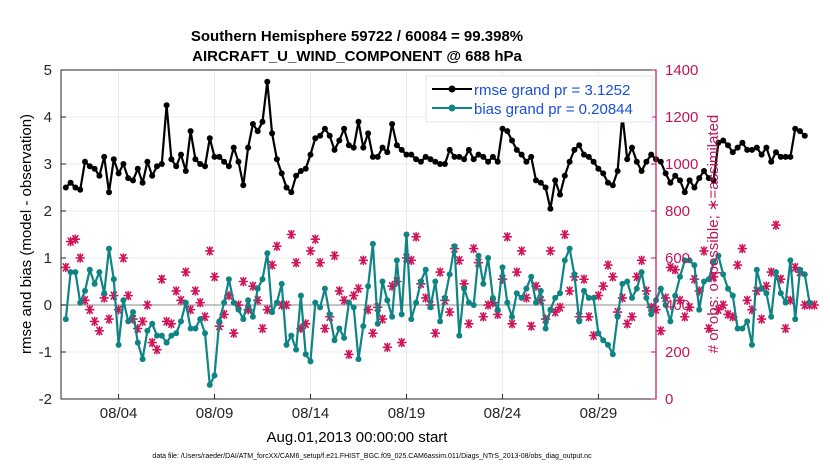 This screenshot has height=470, width=830. Describe the element at coordinates (452, 89) in the screenshot. I see `legend-rmse-marker` at that location.